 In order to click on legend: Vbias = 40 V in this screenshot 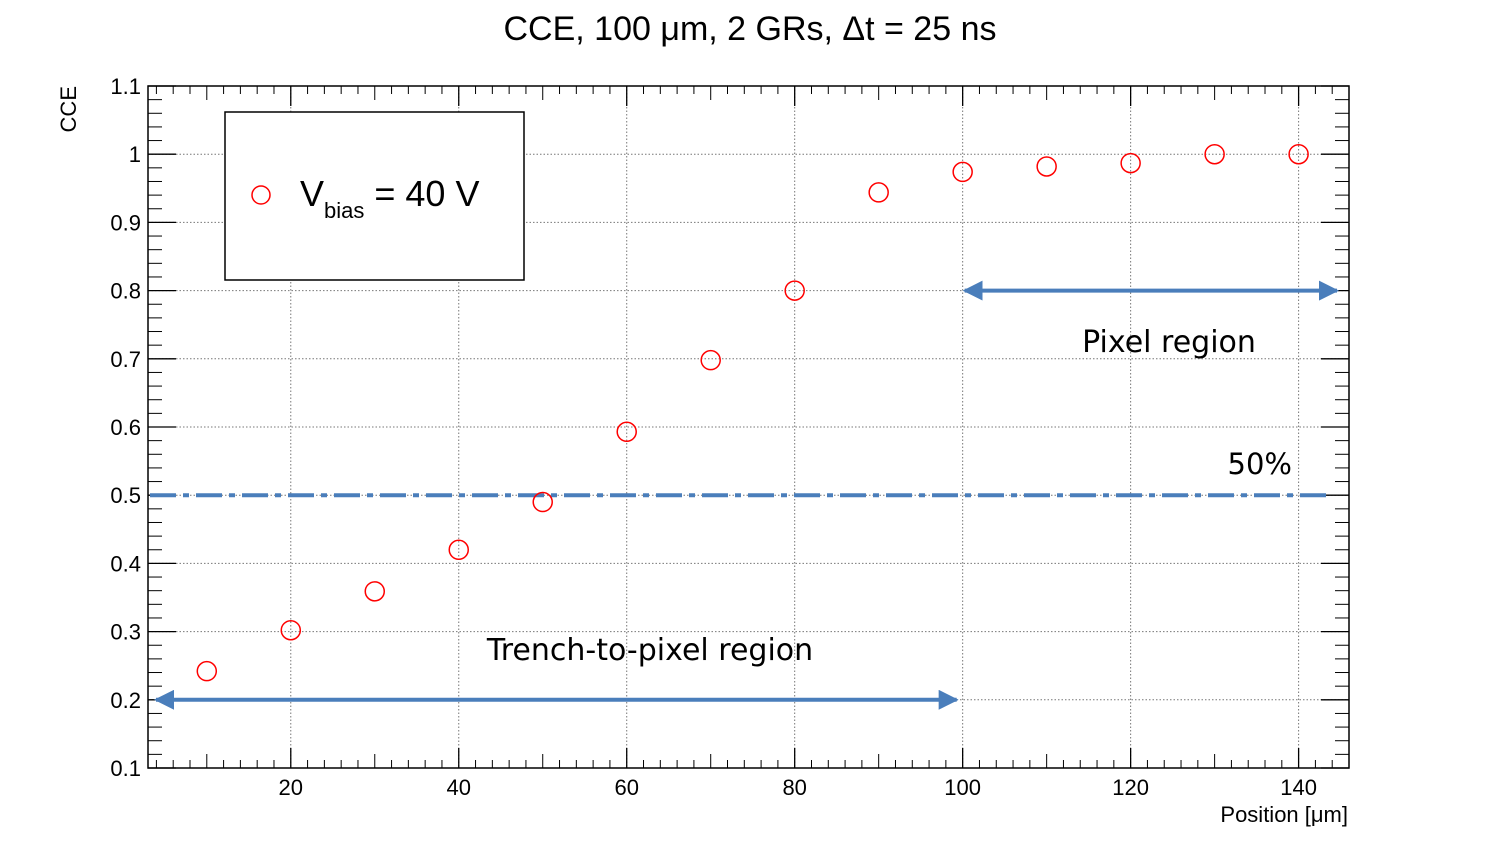, I will do `click(374, 196)`.